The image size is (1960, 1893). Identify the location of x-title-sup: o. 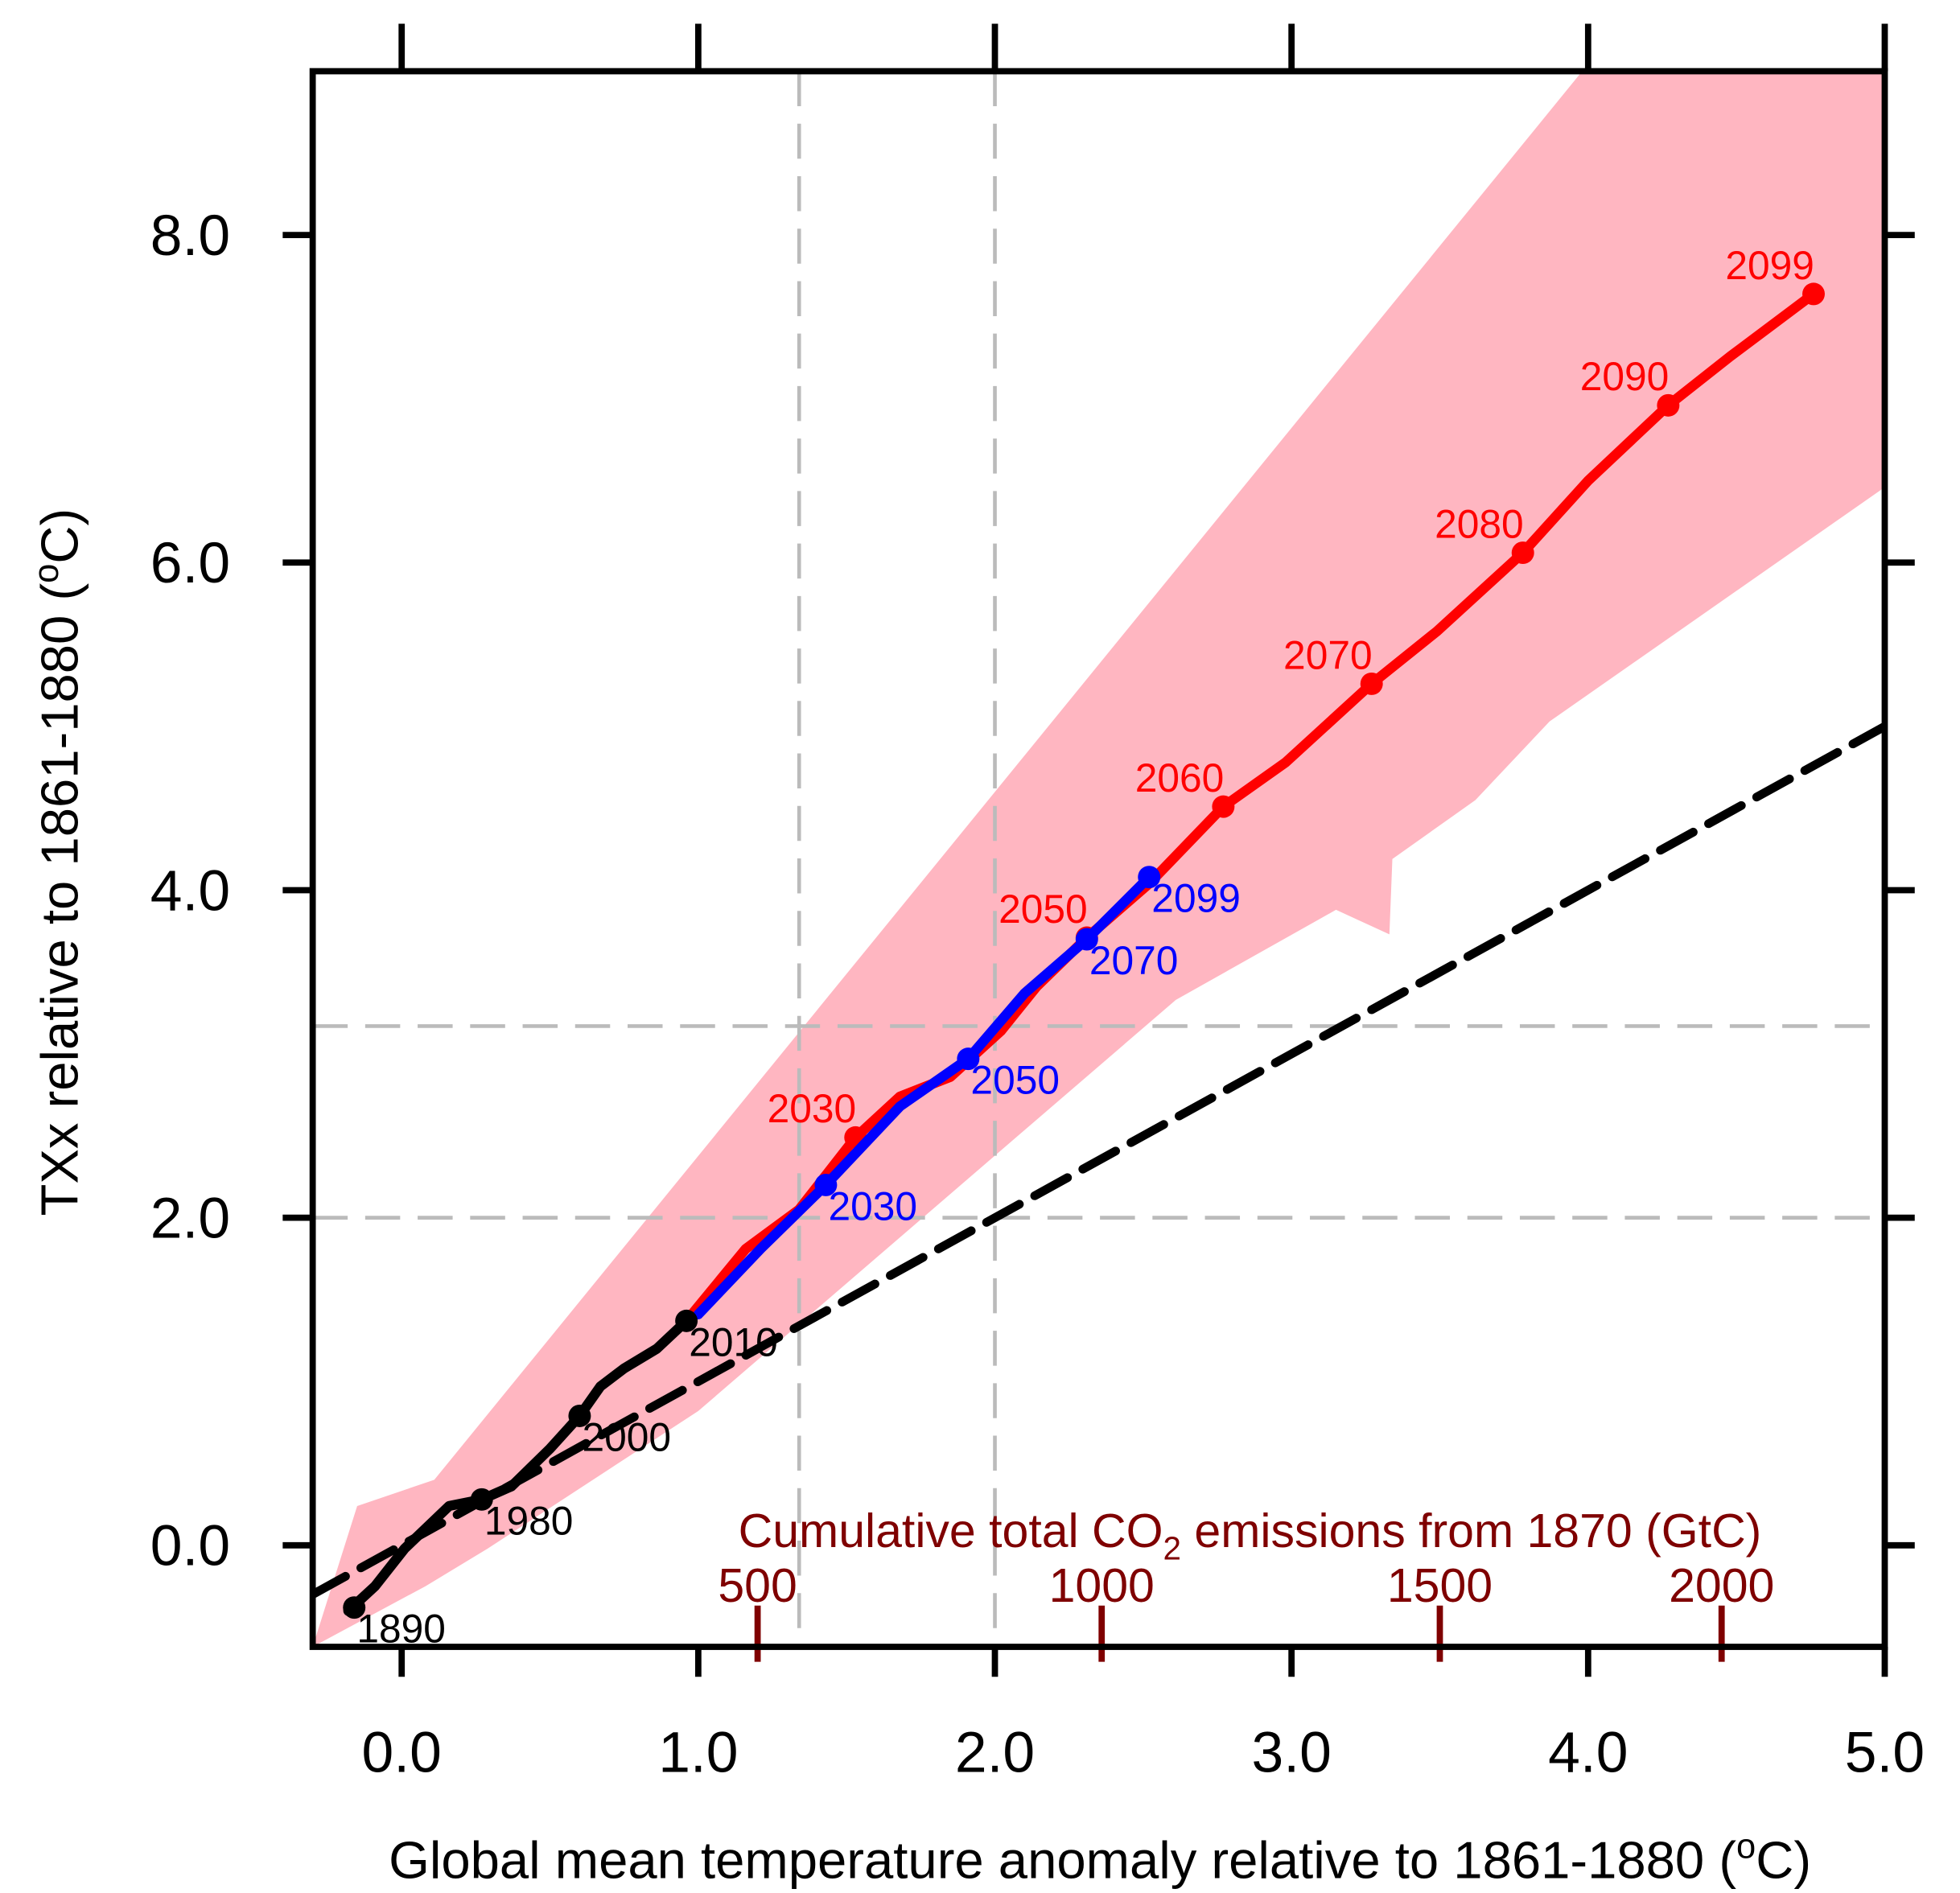
(1746, 1847).